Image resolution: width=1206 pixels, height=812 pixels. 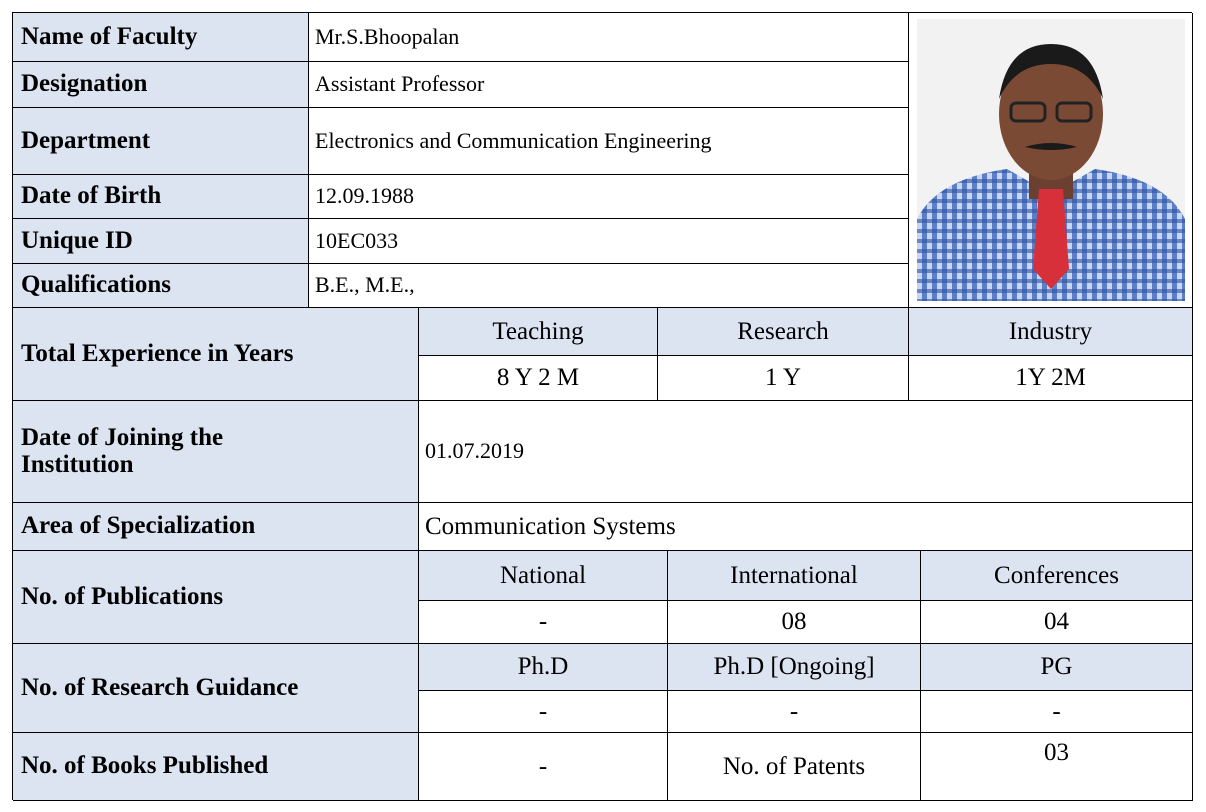 What do you see at coordinates (96, 285) in the screenshot?
I see `field-label-text: Qualifications` at bounding box center [96, 285].